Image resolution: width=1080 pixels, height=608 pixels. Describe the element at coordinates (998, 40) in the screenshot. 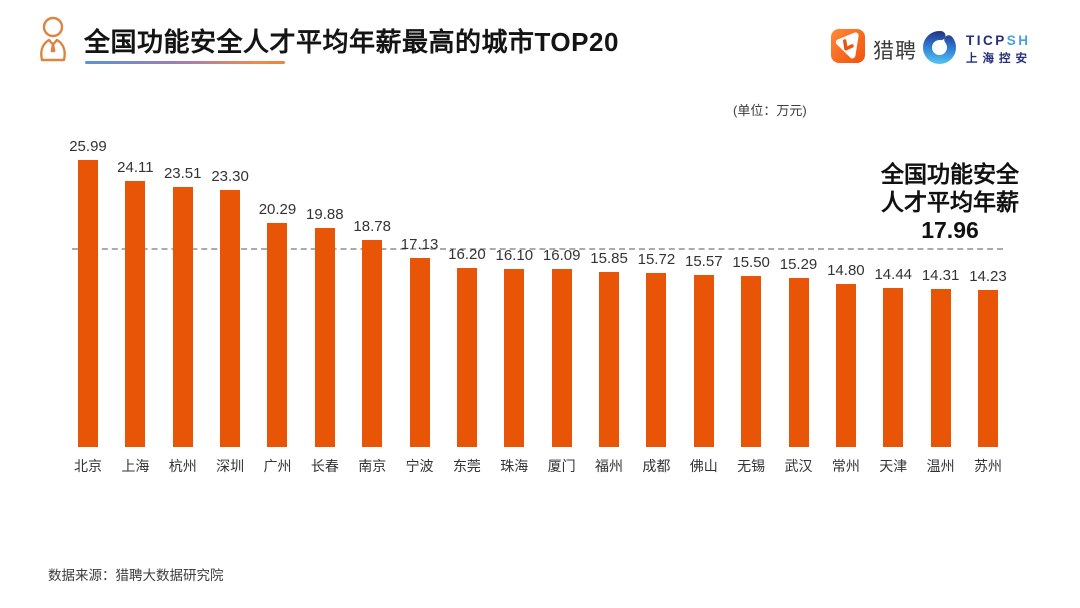

I see `ticpsh-logo-text: TICPSH` at that location.